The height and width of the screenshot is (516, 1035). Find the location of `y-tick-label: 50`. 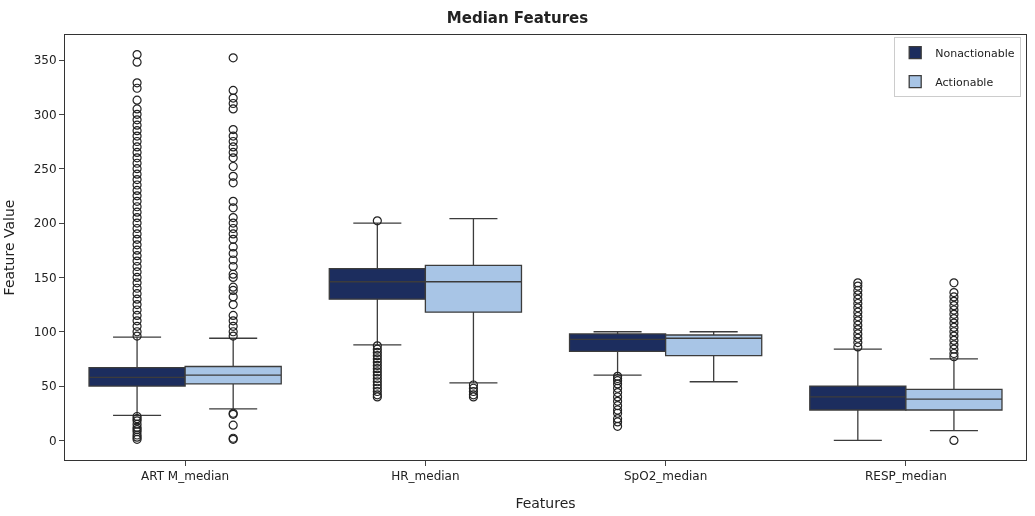

y-tick-label: 50 is located at coordinates (49, 386).